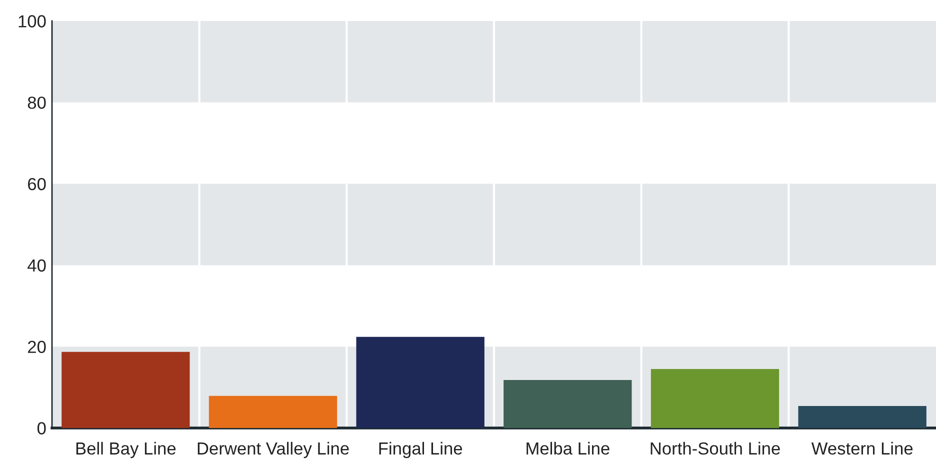 The width and height of the screenshot is (936, 467). What do you see at coordinates (32, 21) in the screenshot?
I see `y-tick-label: 100` at bounding box center [32, 21].